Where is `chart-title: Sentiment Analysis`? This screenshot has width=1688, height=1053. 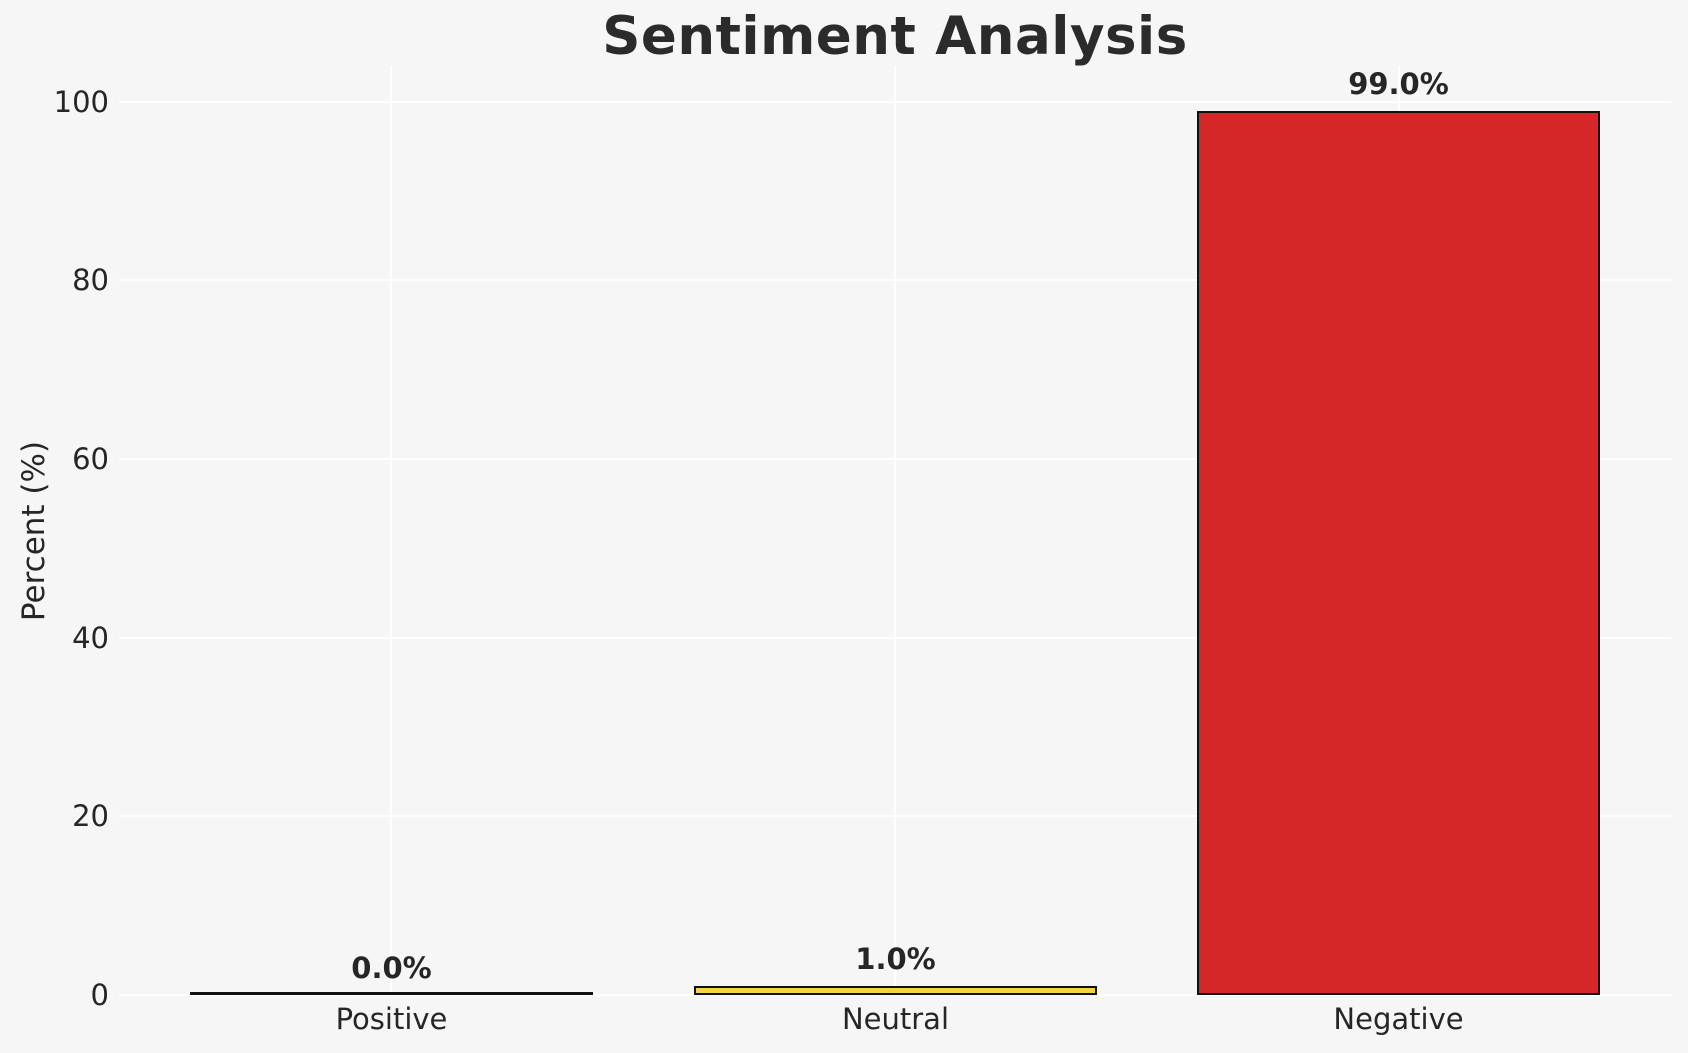
chart-title: Sentiment Analysis is located at coordinates (895, 36).